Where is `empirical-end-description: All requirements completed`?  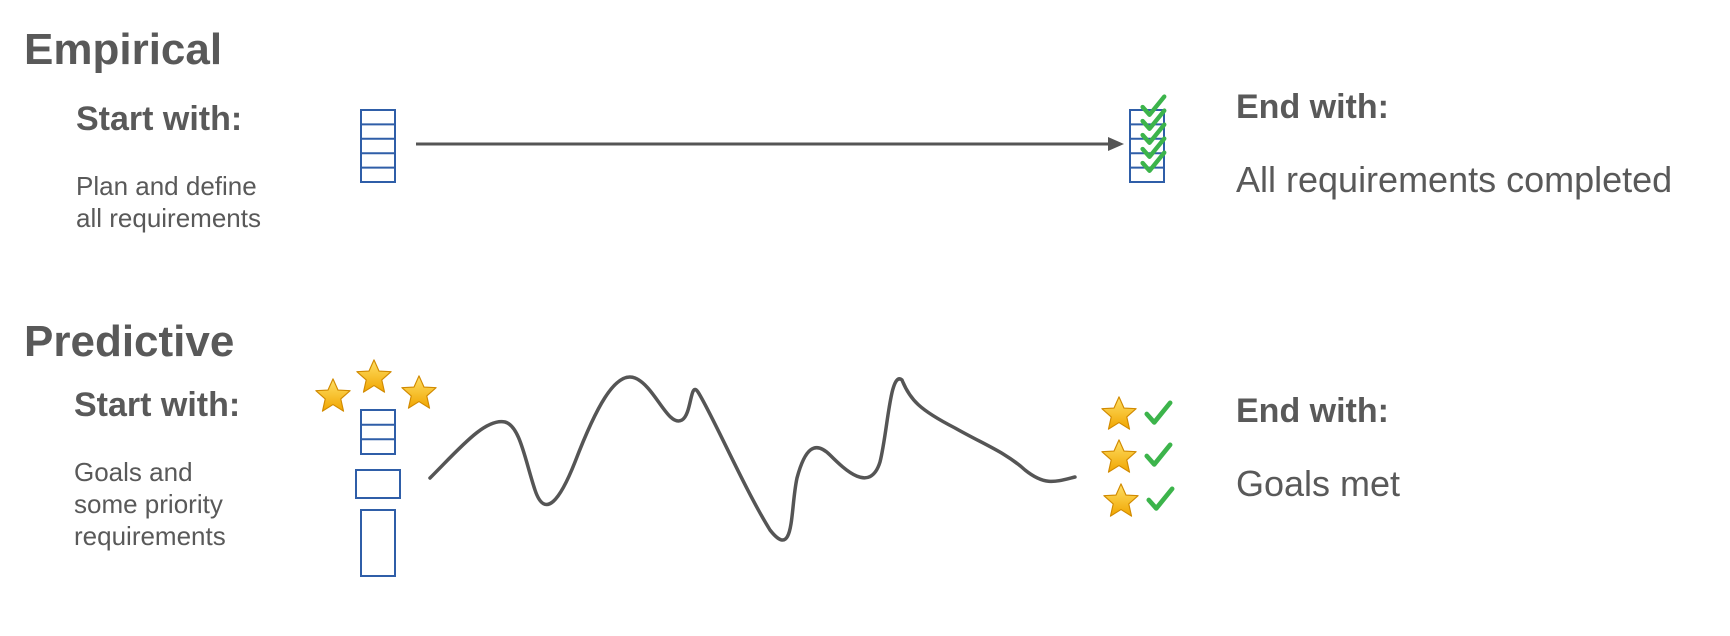 empirical-end-description: All requirements completed is located at coordinates (1454, 179).